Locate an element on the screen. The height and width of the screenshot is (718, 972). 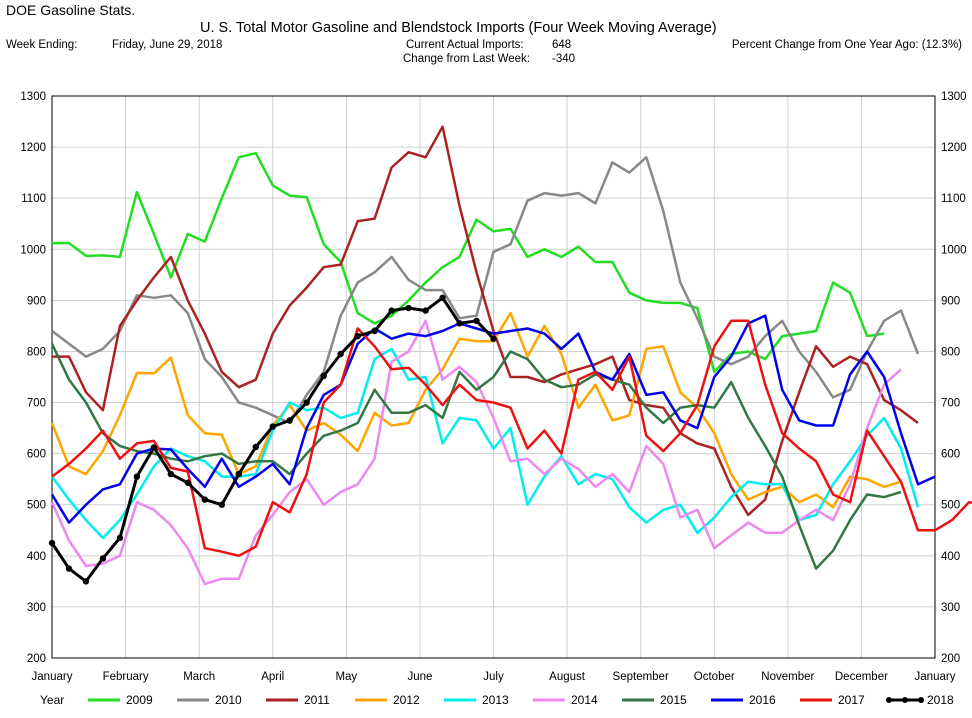
legend-label-2017: 2017 is located at coordinates (851, 700).